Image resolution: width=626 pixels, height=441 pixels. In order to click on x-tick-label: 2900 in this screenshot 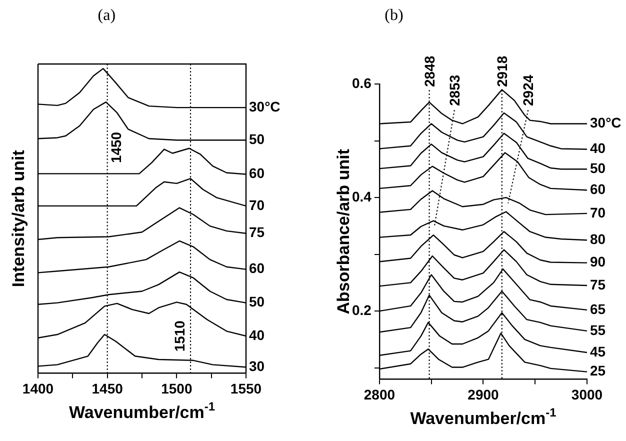, I will do `click(484, 394)`.